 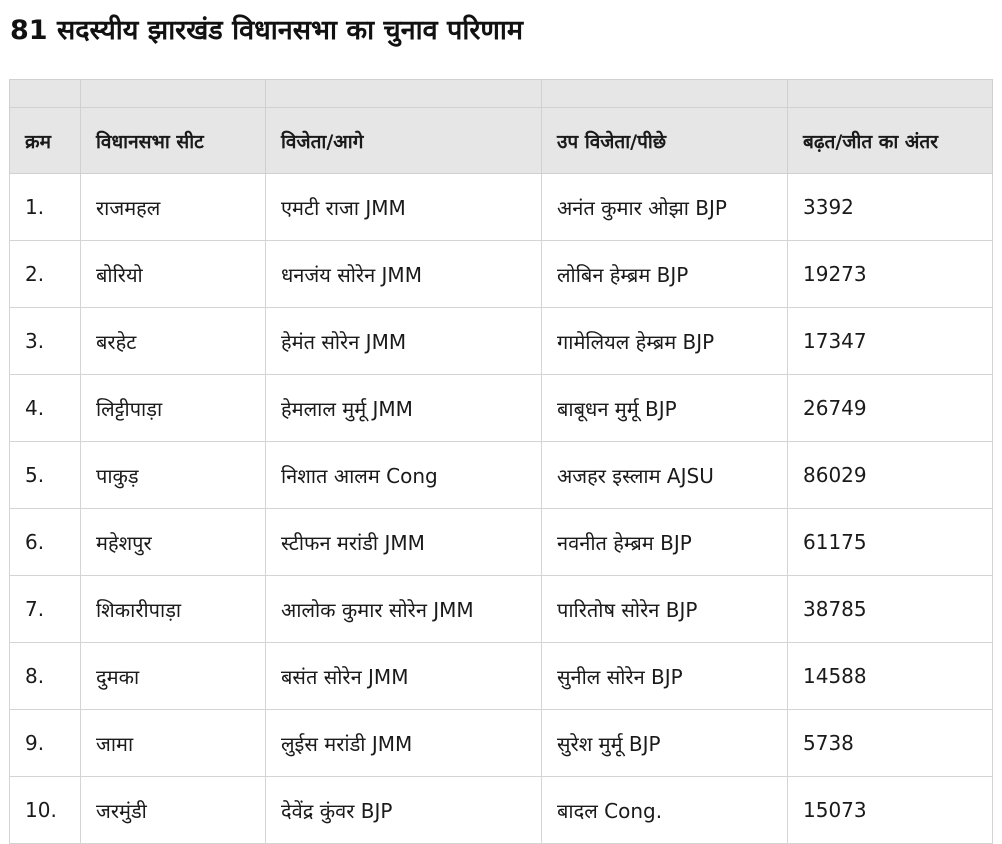 What do you see at coordinates (173, 743) in the screenshot?
I see `seat-cell: जामा` at bounding box center [173, 743].